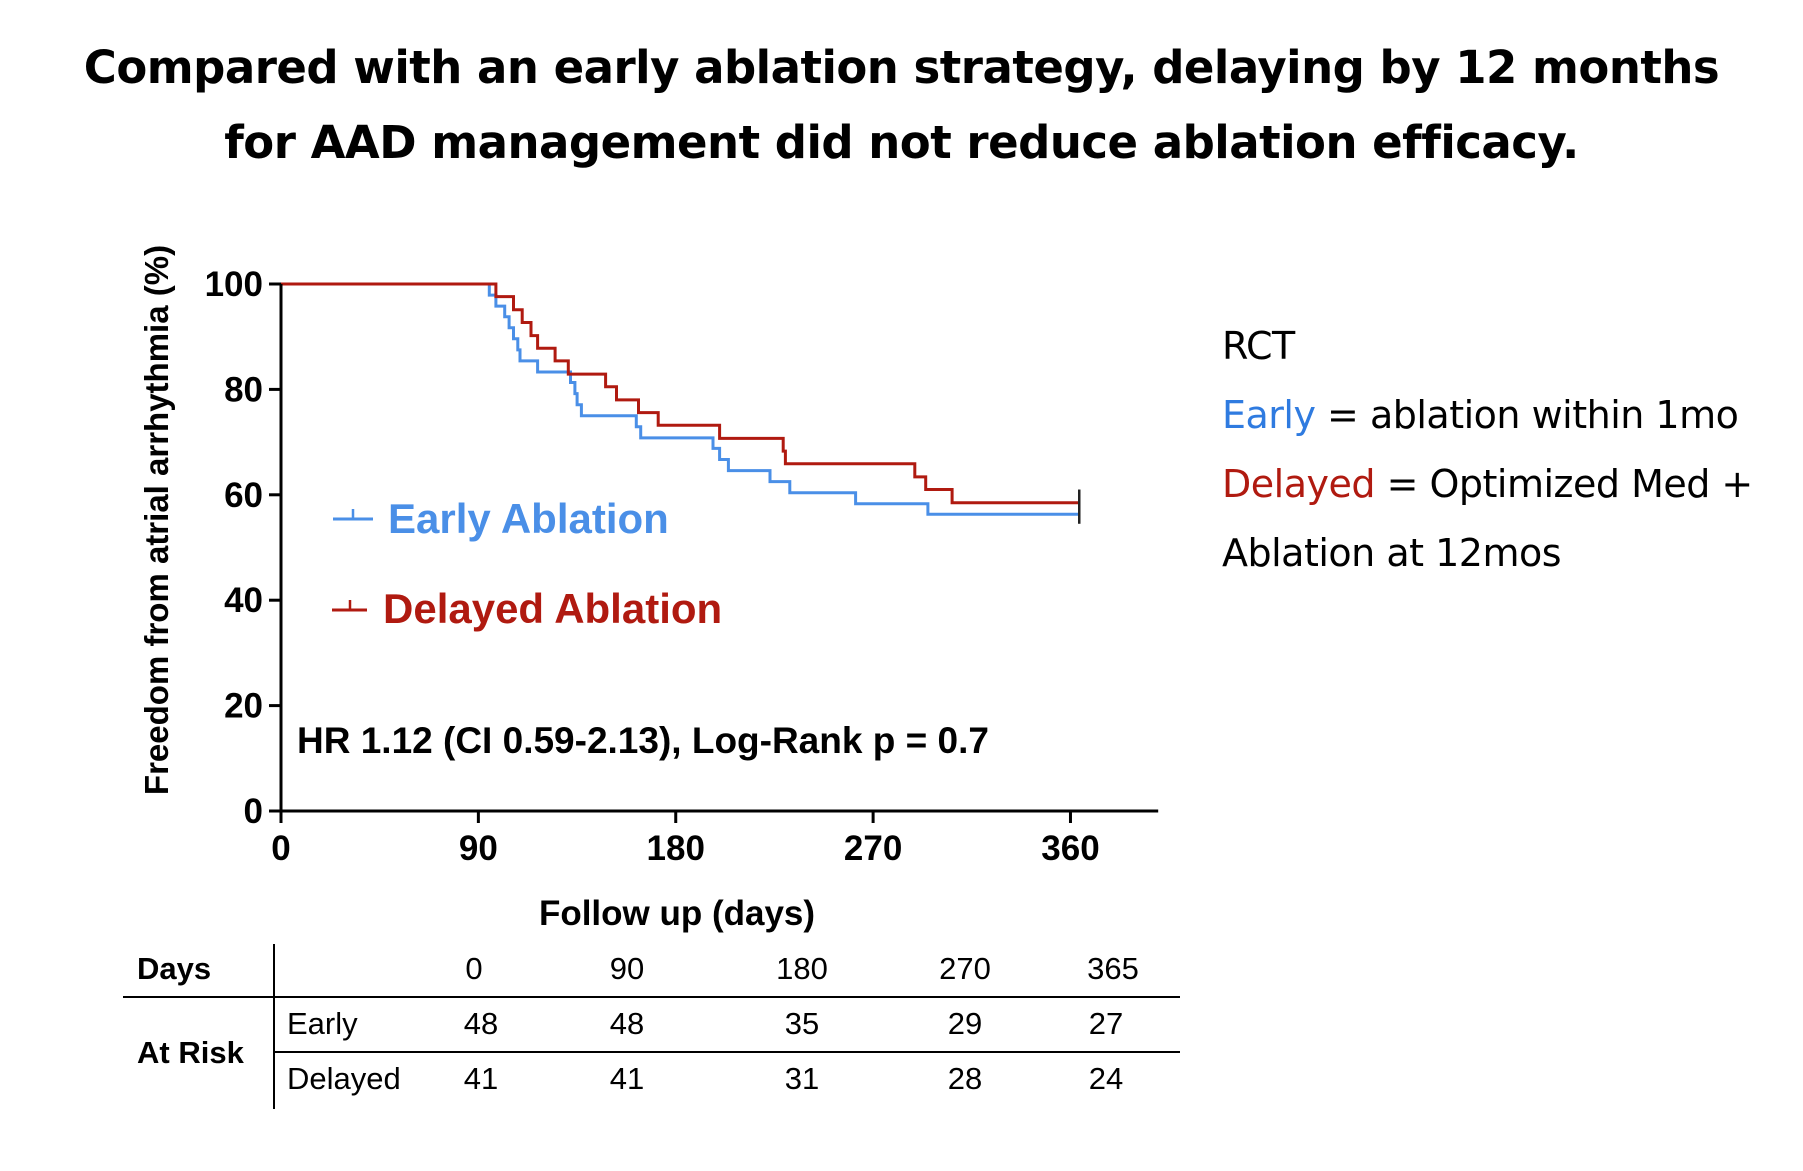 The width and height of the screenshot is (1803, 1171). I want to click on rct-heading: RCT, so click(1258, 346).